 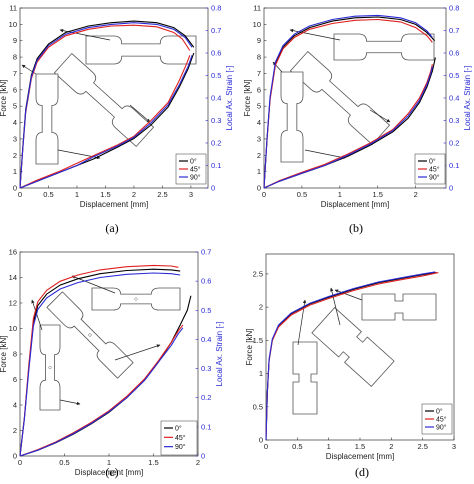 I want to click on panel-caption: (d), so click(x=362, y=472).